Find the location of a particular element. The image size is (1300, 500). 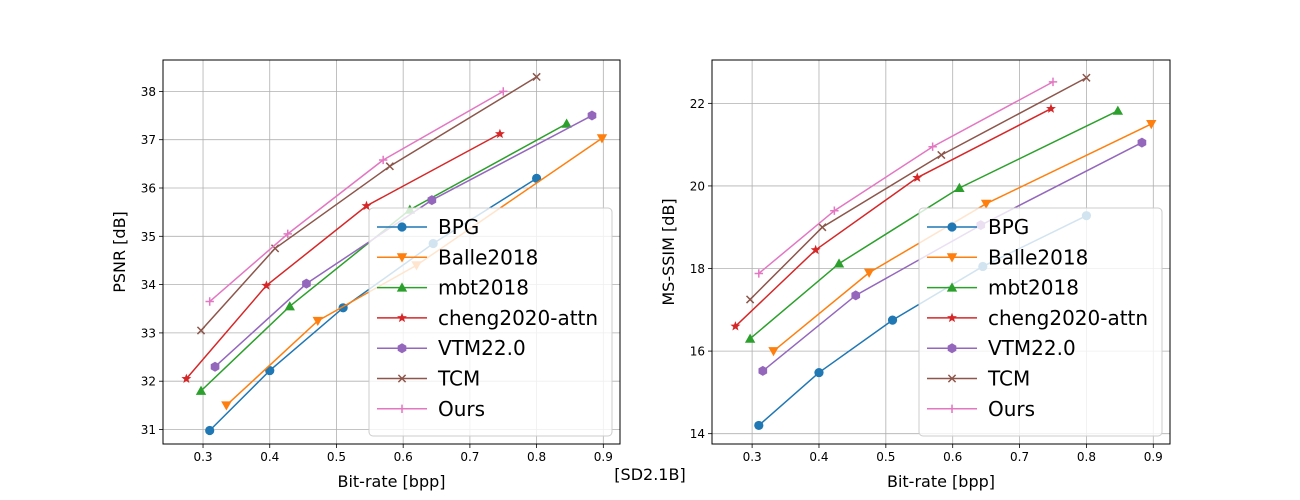

msssim-series-ours is located at coordinates (906, 177).